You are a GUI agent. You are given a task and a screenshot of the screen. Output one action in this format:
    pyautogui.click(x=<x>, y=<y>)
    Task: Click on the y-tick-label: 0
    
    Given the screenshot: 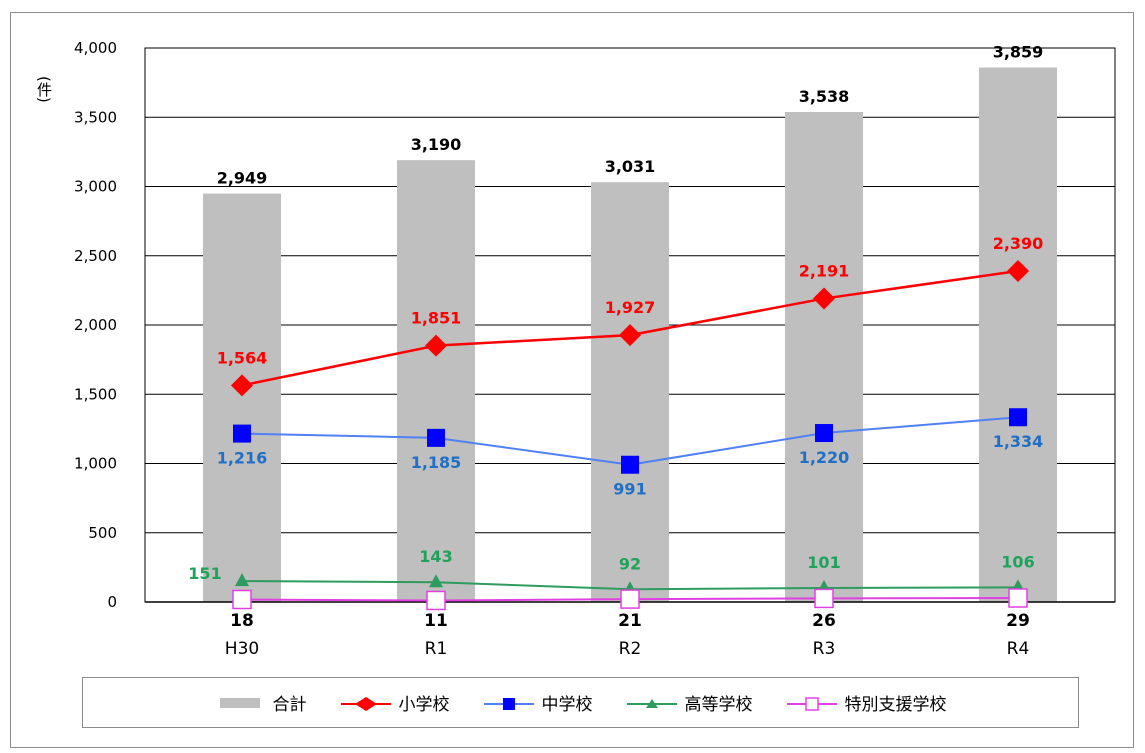 What is the action you would take?
    pyautogui.click(x=112, y=602)
    